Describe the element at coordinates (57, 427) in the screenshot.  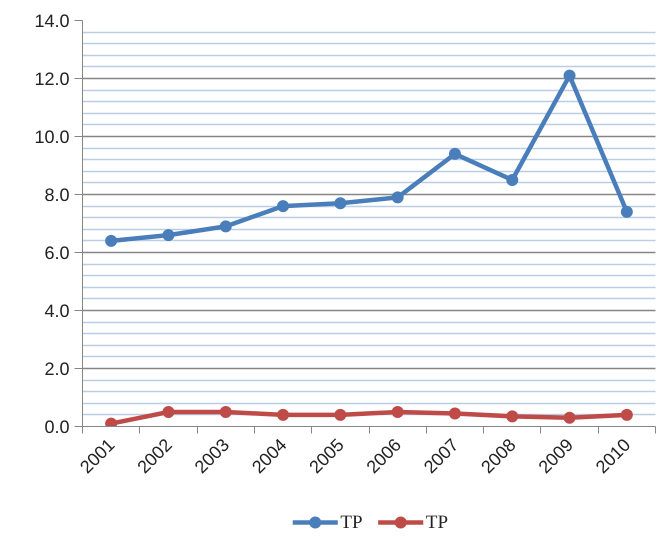
I see `y-tick-label: 0.0` at that location.